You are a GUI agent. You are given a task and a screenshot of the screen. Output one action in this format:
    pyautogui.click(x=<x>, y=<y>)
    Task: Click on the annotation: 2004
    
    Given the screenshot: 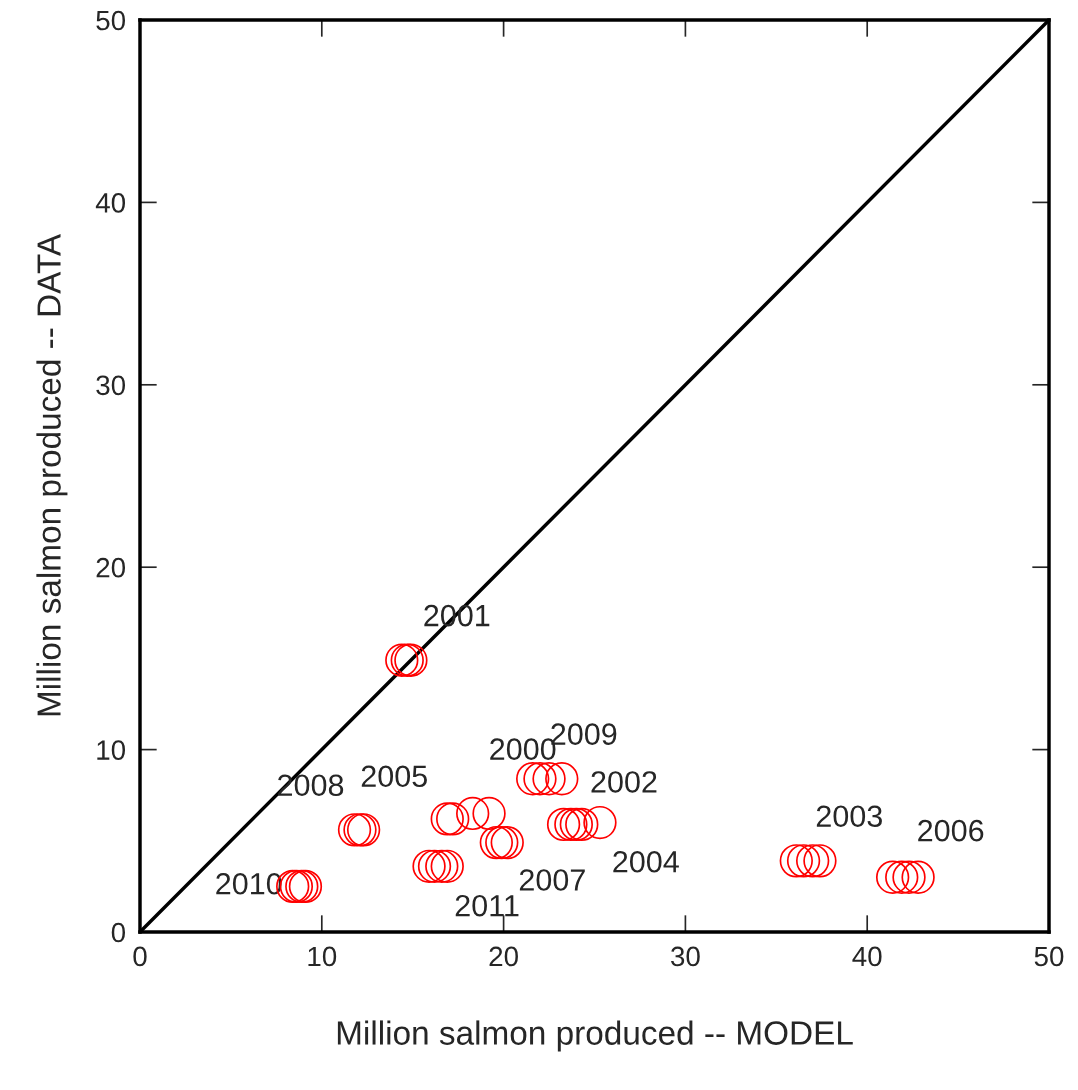 What is the action you would take?
    pyautogui.click(x=646, y=861)
    